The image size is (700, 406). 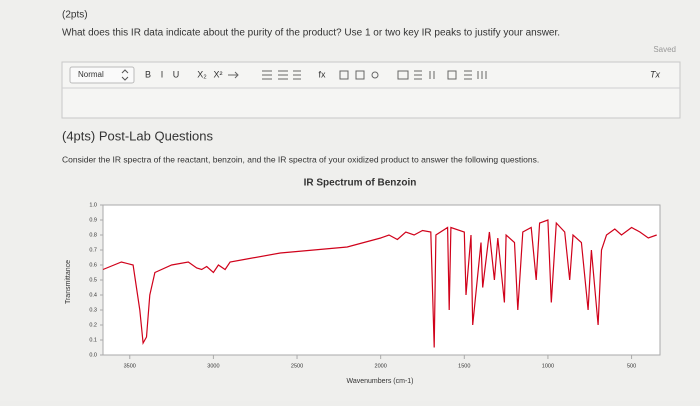 I want to click on y-tick-label: 0.7, so click(x=93, y=250).